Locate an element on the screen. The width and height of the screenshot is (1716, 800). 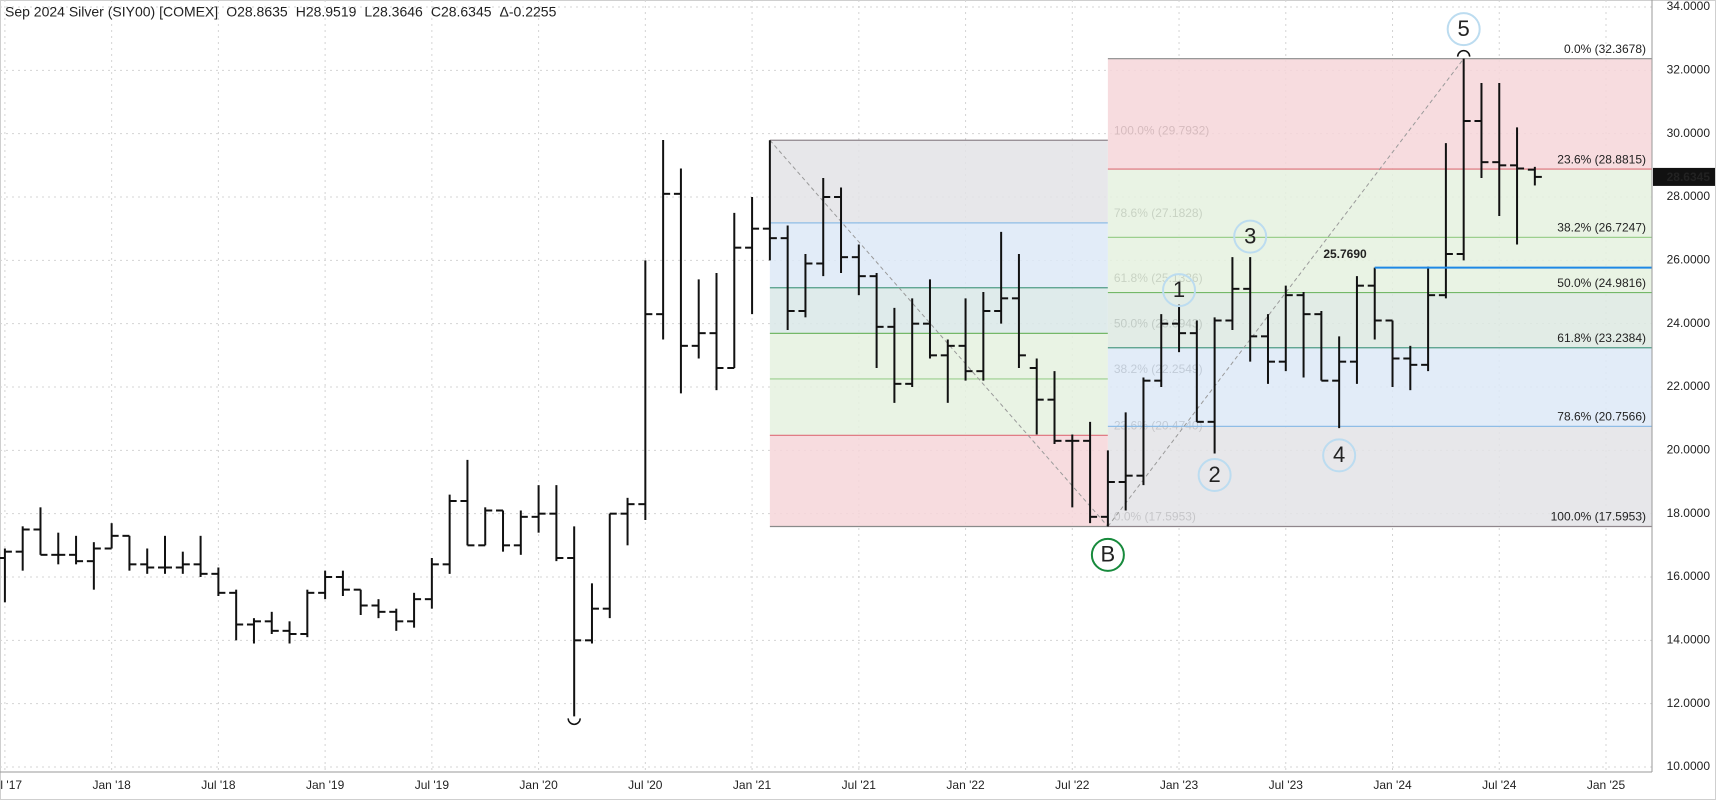
fib-label: 50.0% (24.9816) is located at coordinates (1601, 283).